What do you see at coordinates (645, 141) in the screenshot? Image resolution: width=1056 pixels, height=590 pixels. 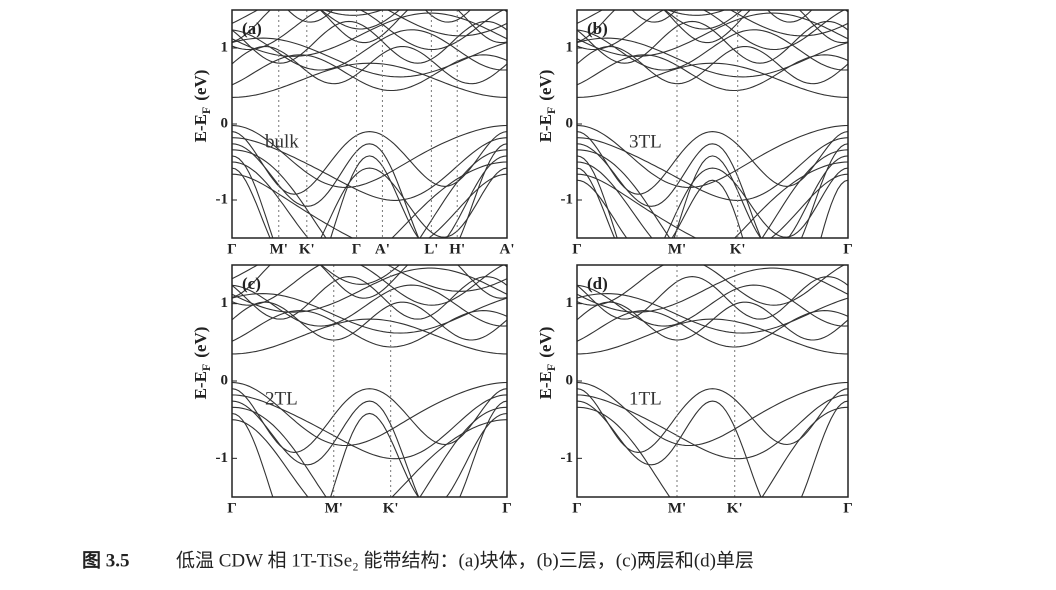 I see `panel-name: 3TL` at bounding box center [645, 141].